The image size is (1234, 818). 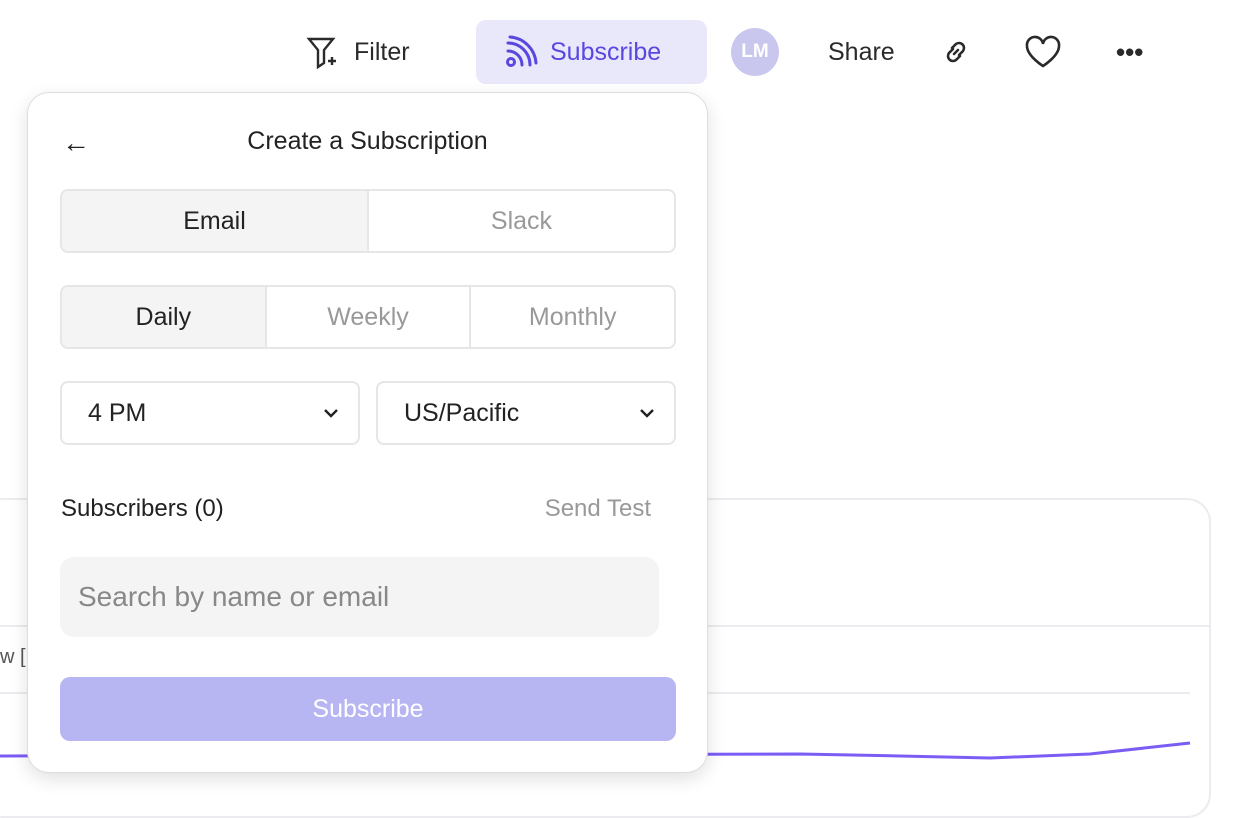 I want to click on more-button: •••, so click(x=1129, y=52).